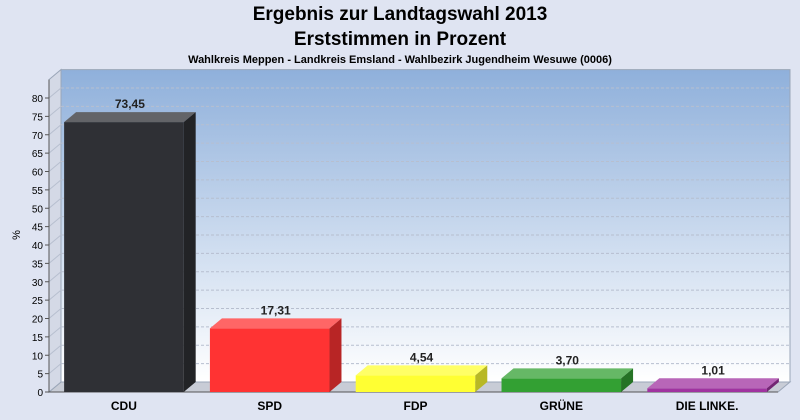 The width and height of the screenshot is (800, 420). What do you see at coordinates (269, 406) in the screenshot?
I see `x-category-label: SPD` at bounding box center [269, 406].